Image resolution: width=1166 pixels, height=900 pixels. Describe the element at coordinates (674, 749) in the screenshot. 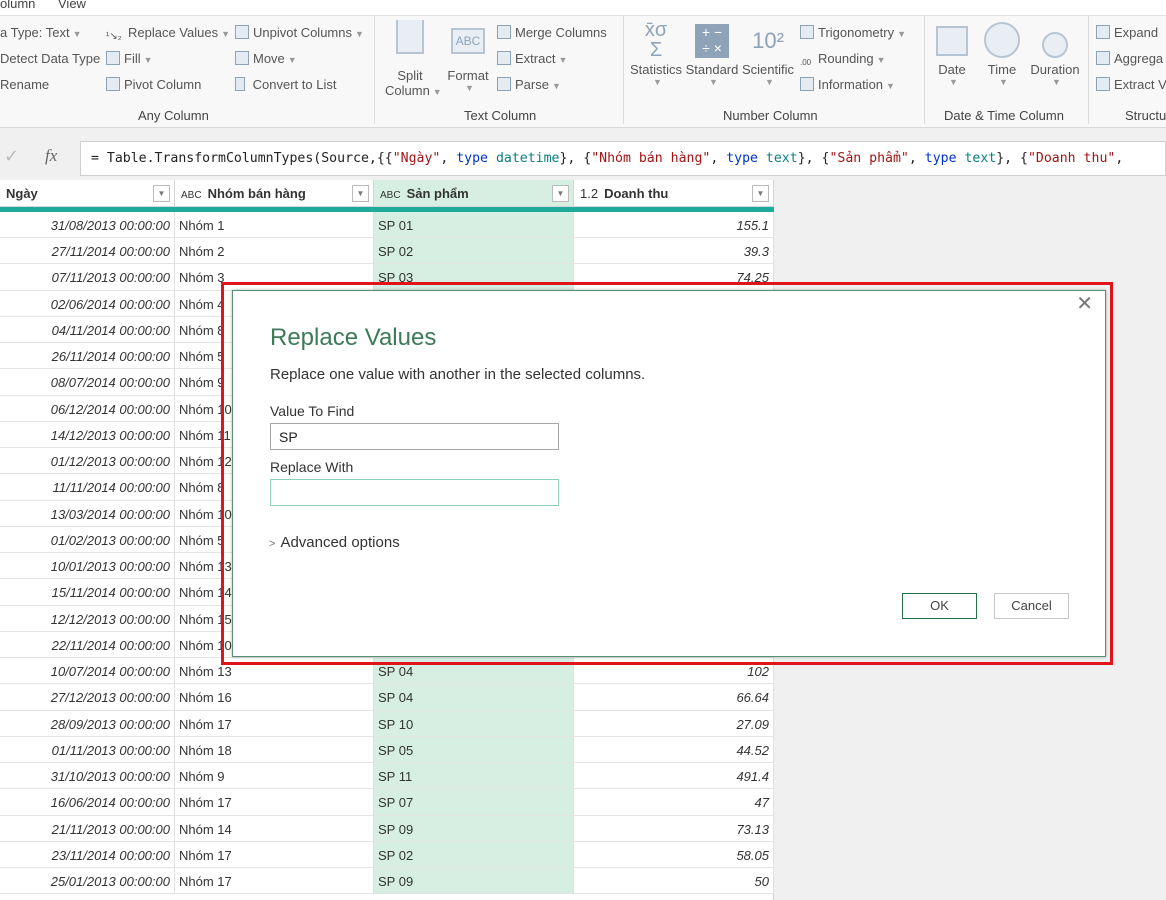

I see `table-cell: 44.52` at that location.